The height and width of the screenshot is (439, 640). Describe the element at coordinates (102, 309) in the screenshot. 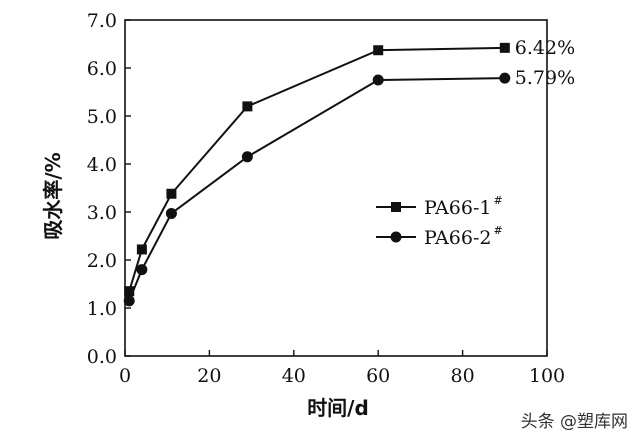

I see `y-tick-label: 1.0` at that location.